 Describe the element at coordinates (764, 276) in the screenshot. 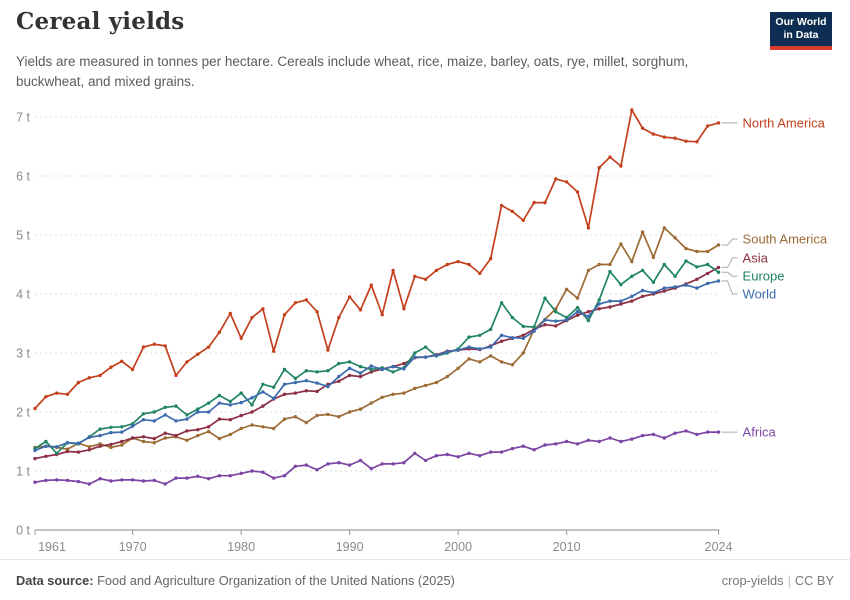

I see `legend-label-europe: Europe` at that location.